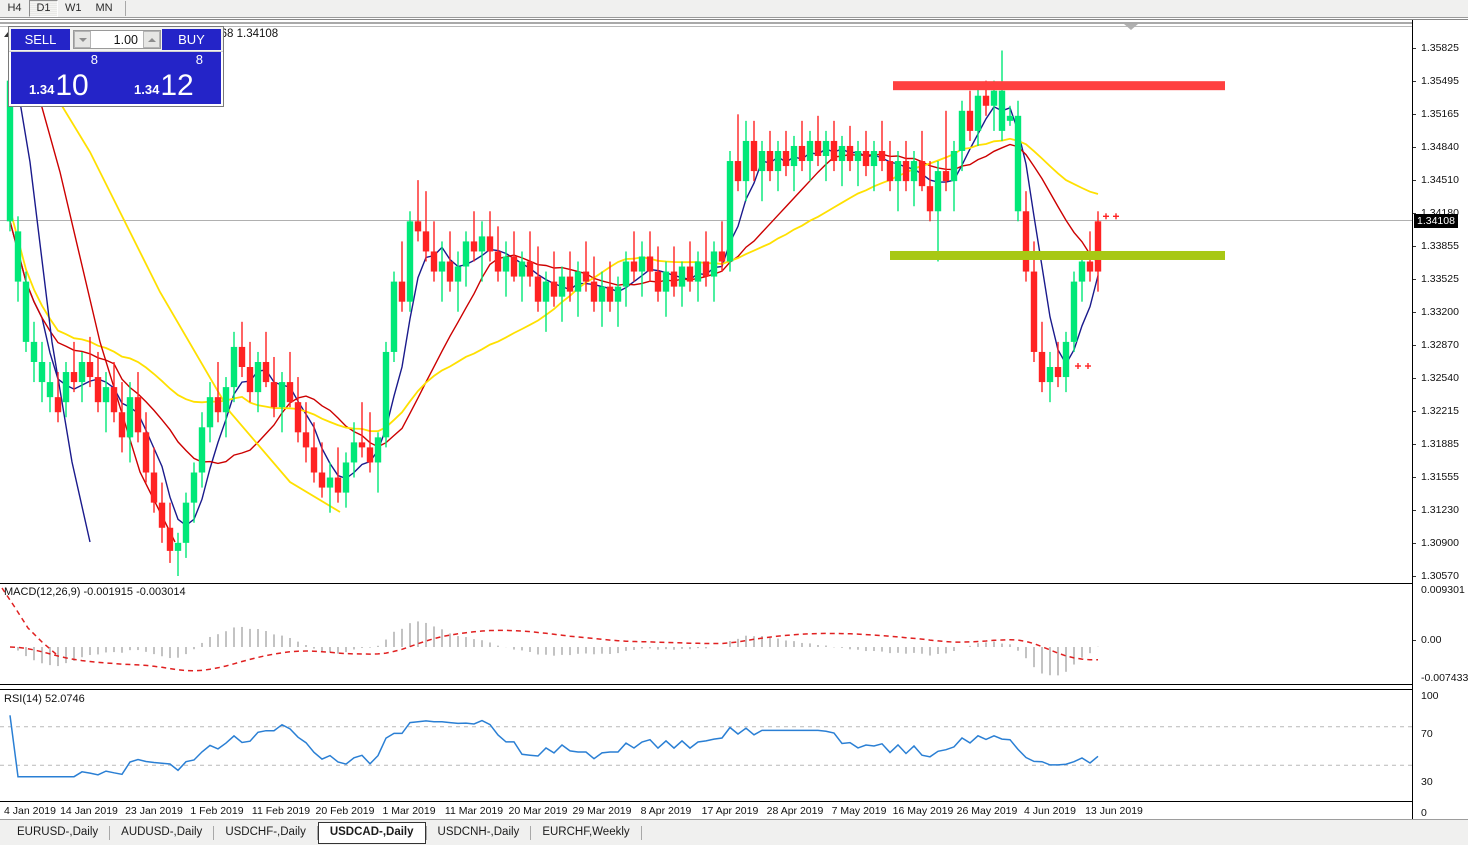 The height and width of the screenshot is (845, 1468). Describe the element at coordinates (104, 8) in the screenshot. I see `timeframe-button-mn: MN` at that location.